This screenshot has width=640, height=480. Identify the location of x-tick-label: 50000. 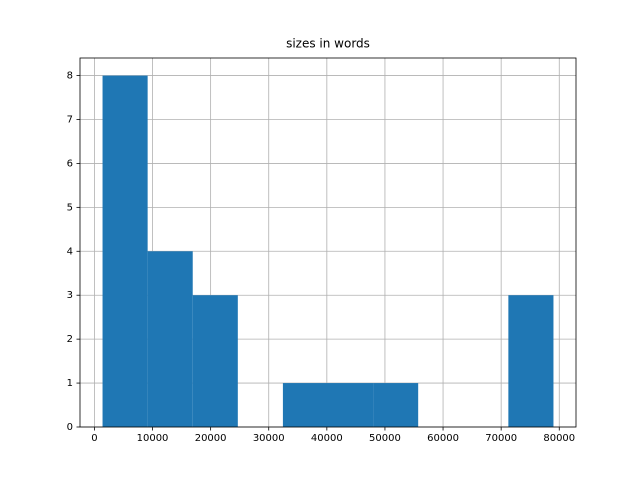
(385, 438).